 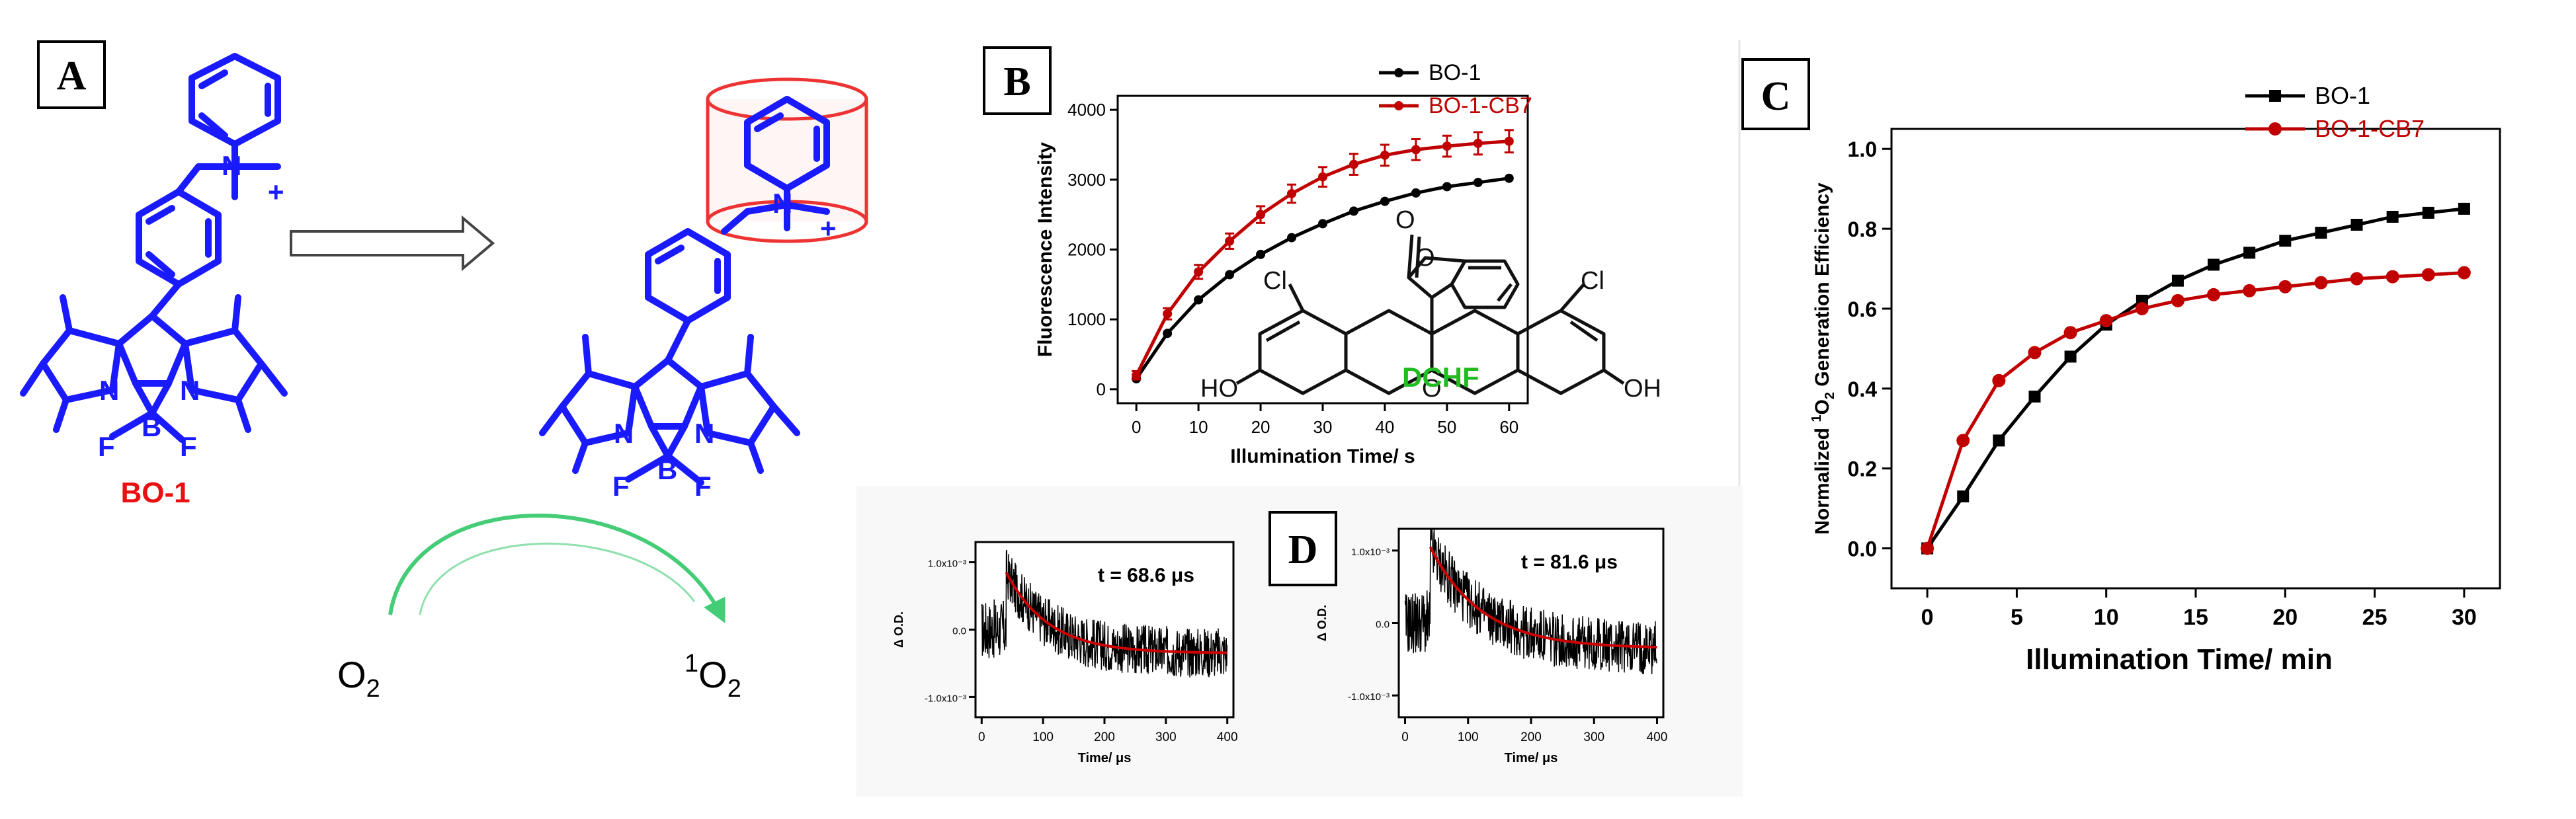 What do you see at coordinates (2375, 617) in the screenshot?
I see `chart-c-x-tick-label: 25` at bounding box center [2375, 617].